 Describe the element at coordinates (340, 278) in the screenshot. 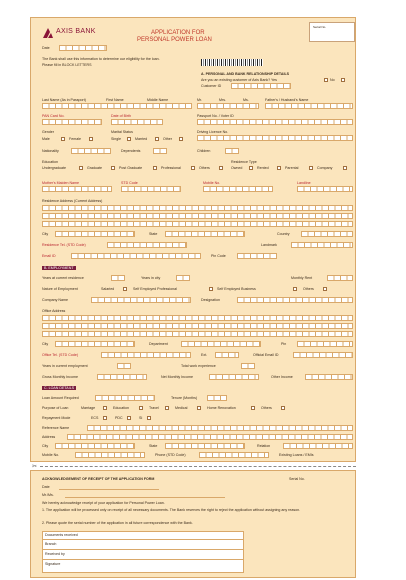

I see `monthly-rent-field` at that location.